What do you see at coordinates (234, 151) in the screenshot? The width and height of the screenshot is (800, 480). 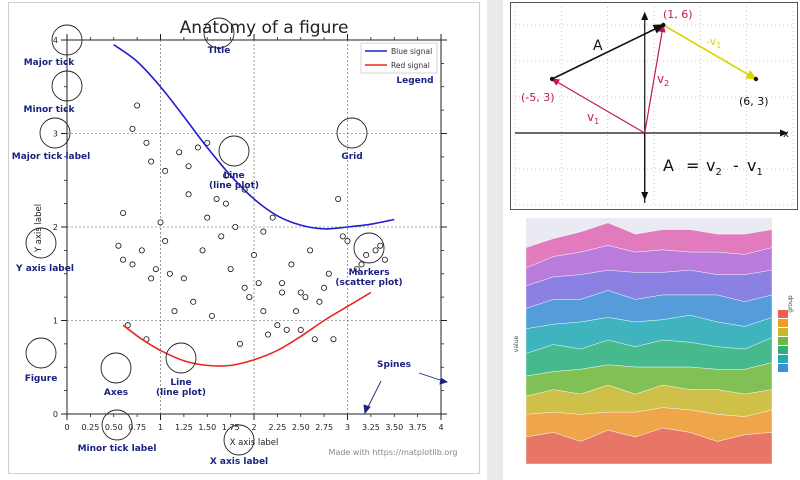 I see `line-a-circle` at bounding box center [234, 151].